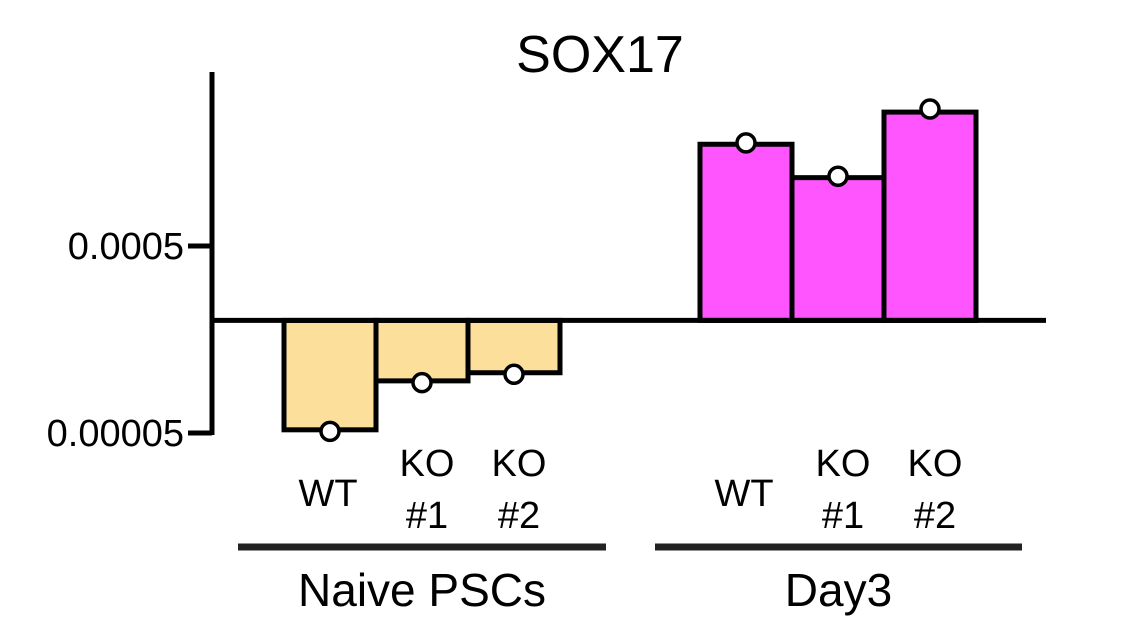 Image resolution: width=1142 pixels, height=636 pixels. Describe the element at coordinates (422, 590) in the screenshot. I see `group-label: Naive PSCs` at that location.